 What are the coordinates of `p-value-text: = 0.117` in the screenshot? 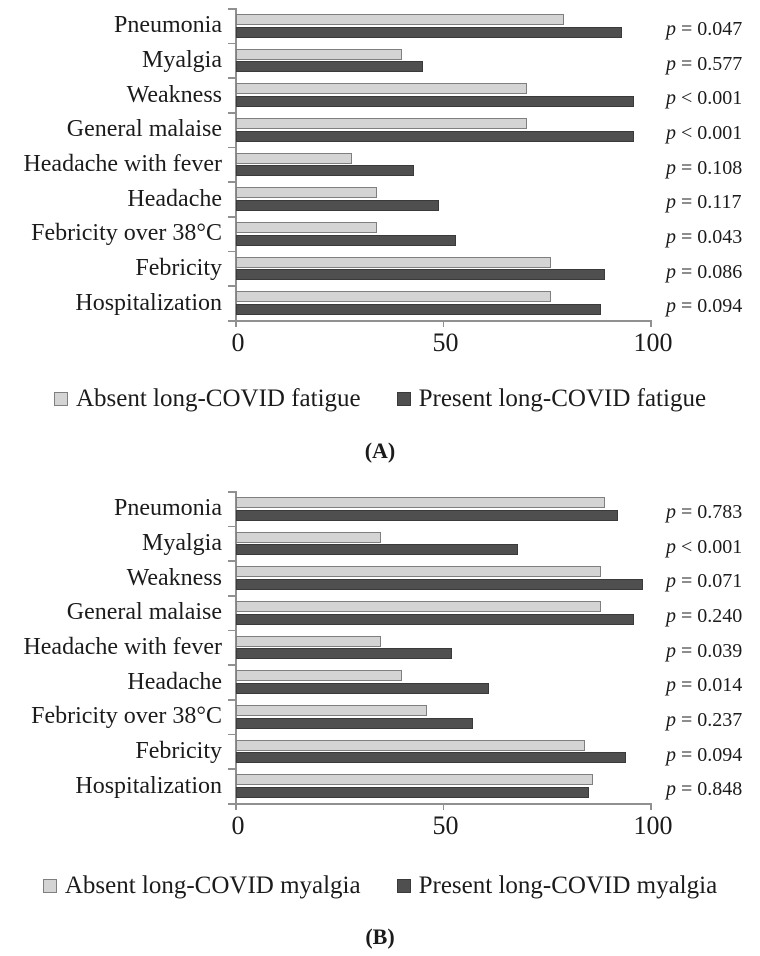 It's located at (709, 202).